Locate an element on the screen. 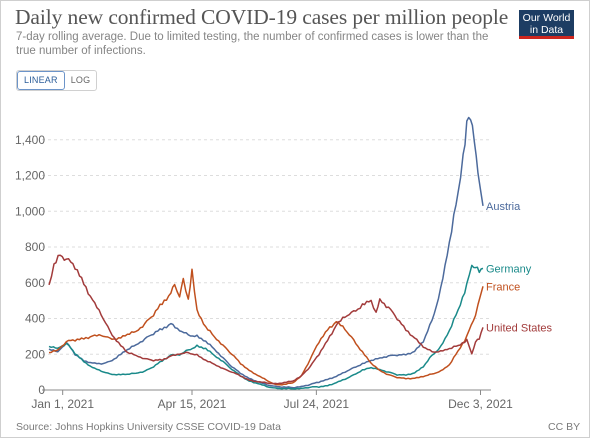 The width and height of the screenshot is (590, 438). series-label-france: France is located at coordinates (503, 287).